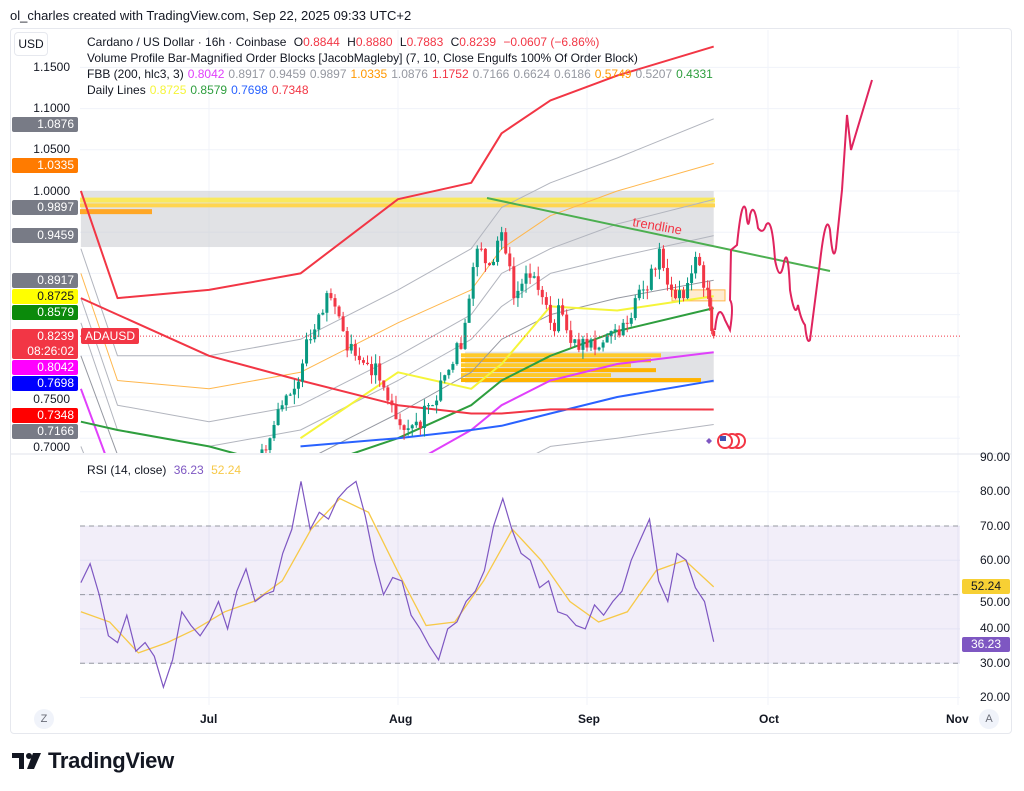 The width and height of the screenshot is (1024, 791). Describe the element at coordinates (370, 42) in the screenshot. I see `ohlc-high: H0.8880` at that location.